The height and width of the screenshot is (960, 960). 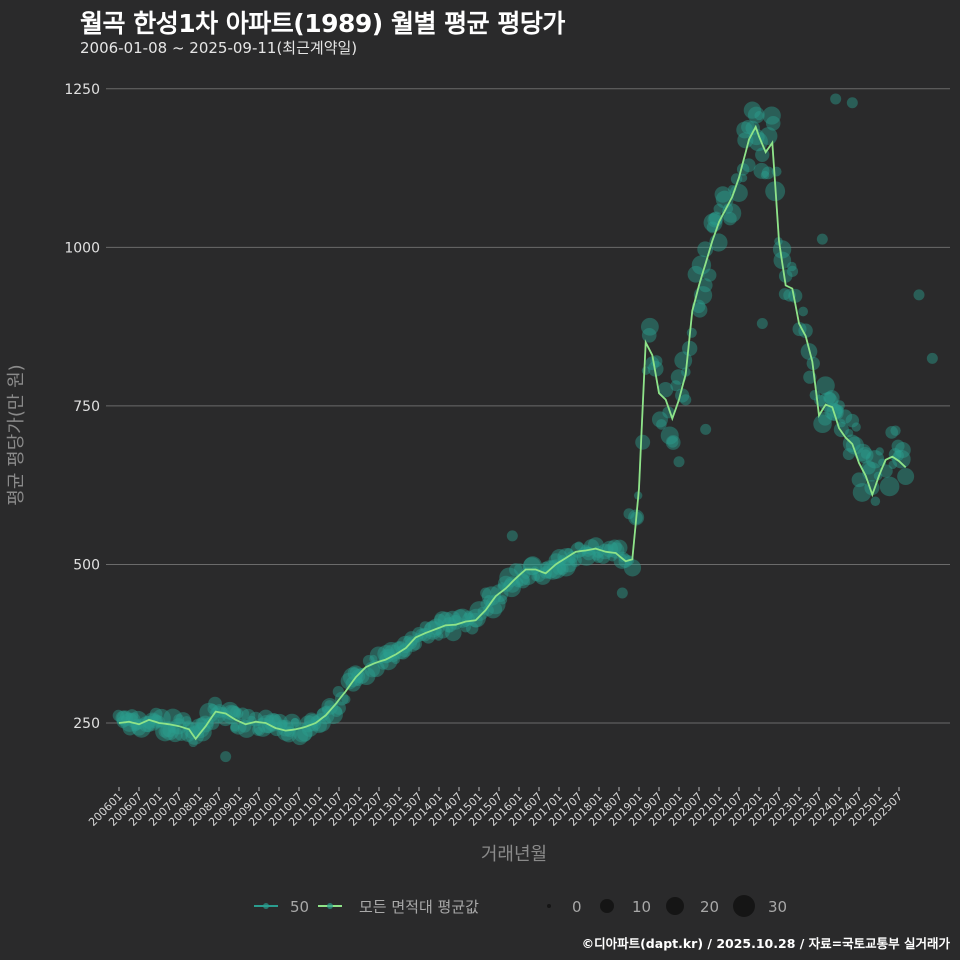 I want to click on y-tick-label: 1000, so click(x=82, y=248).